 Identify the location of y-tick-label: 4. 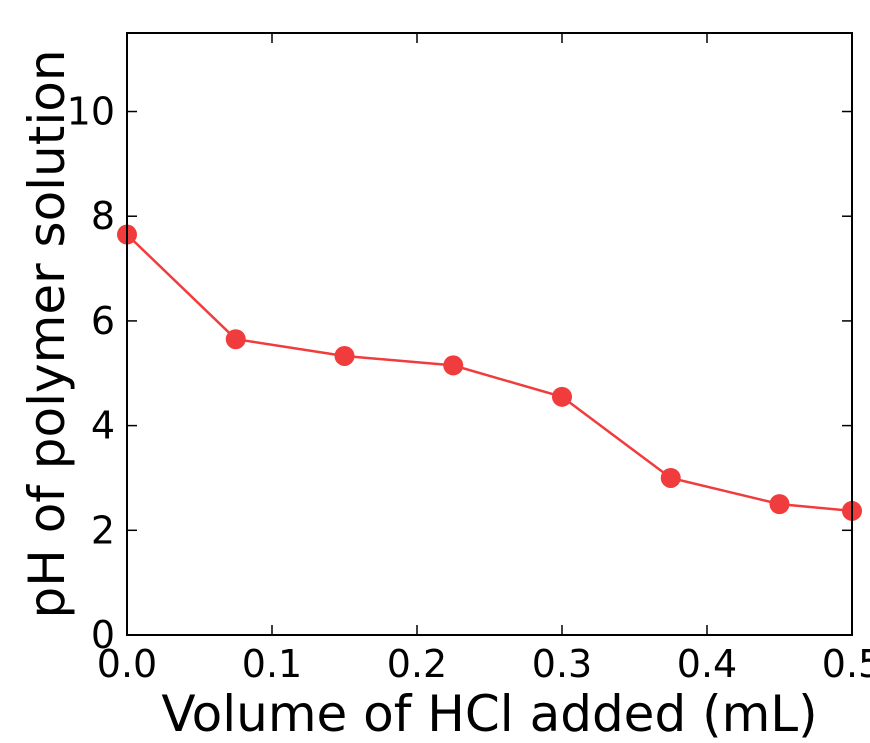
(103, 426).